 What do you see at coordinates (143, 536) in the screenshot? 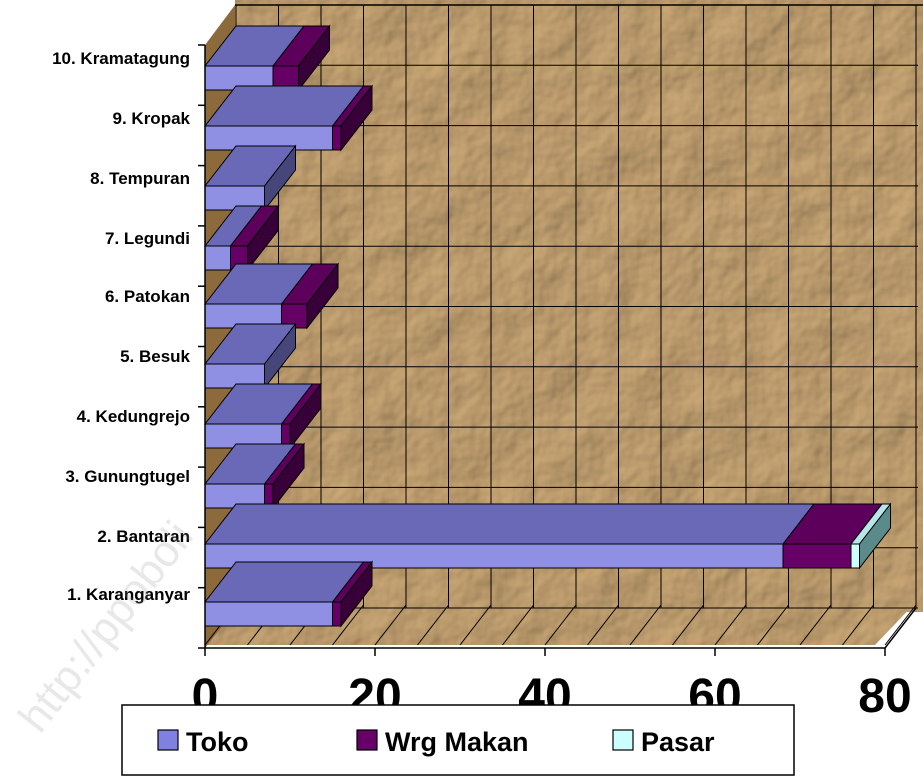
I see `category-label: 2. Bantaran` at bounding box center [143, 536].